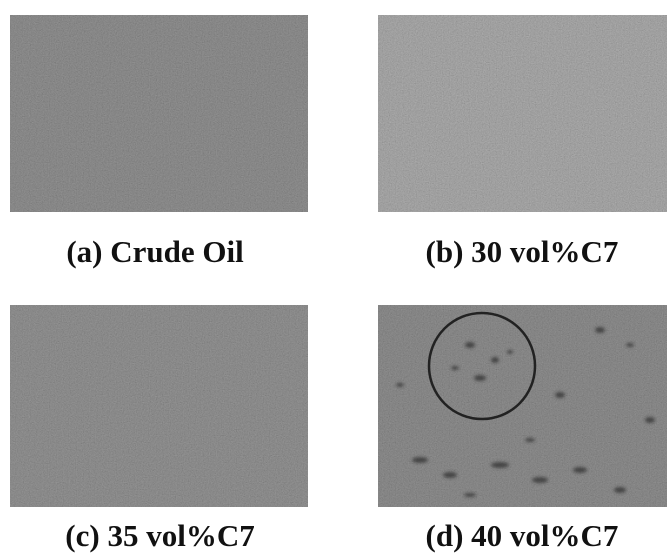 The image size is (667, 556). Describe the element at coordinates (159, 535) in the screenshot. I see `caption: (c) 35 vol%C7` at that location.